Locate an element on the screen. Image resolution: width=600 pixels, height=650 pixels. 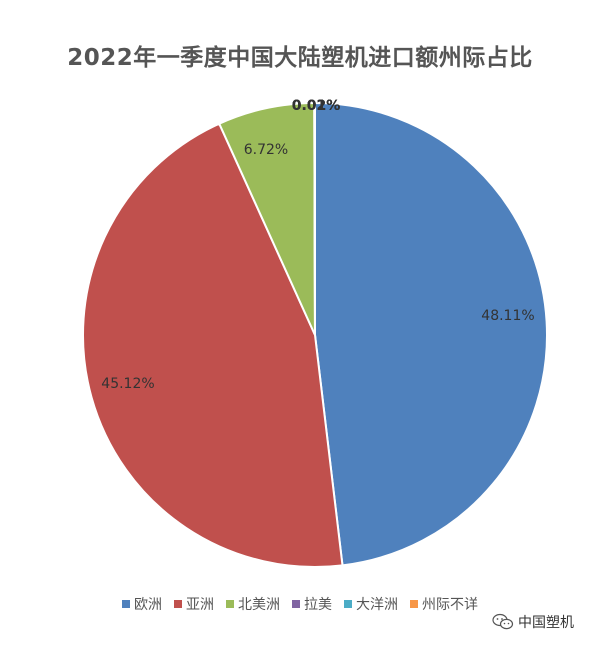
legend-label: 大洋洲 is located at coordinates (377, 605).